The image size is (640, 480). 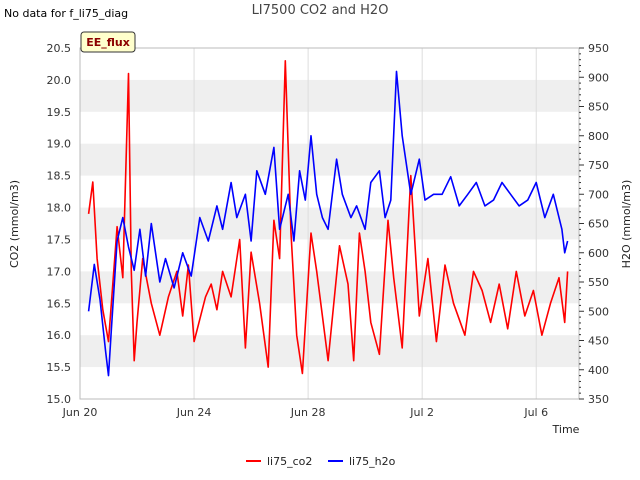 I want to click on left-tick-label: 19.0, so click(x=59, y=144).